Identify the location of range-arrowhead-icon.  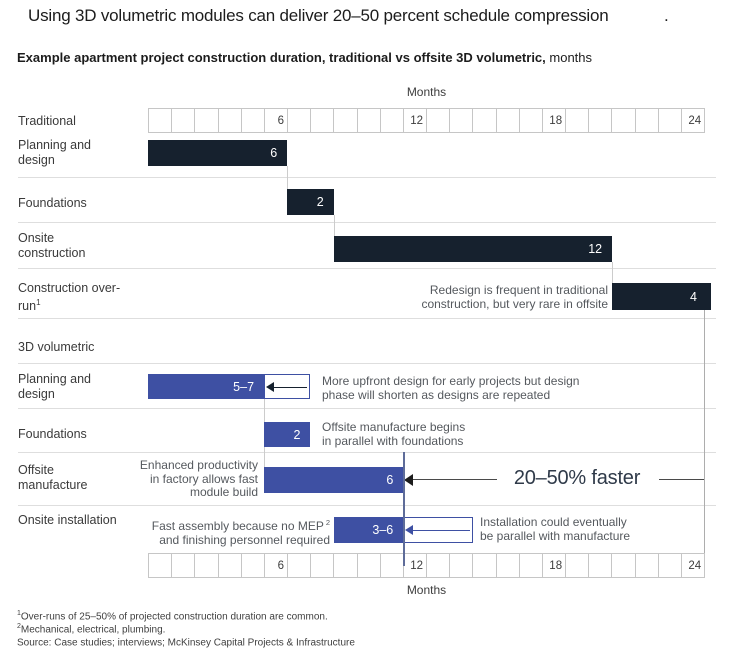
(270, 386).